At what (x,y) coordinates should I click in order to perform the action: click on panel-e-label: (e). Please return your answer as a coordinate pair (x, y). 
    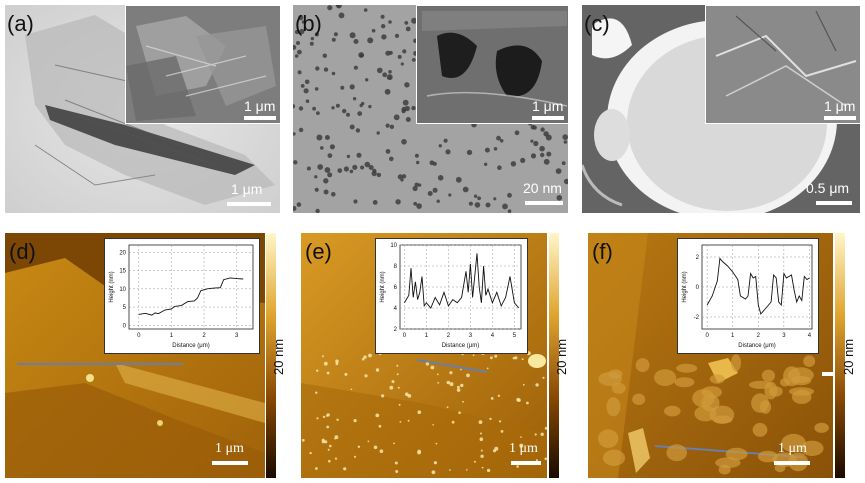
    Looking at the image, I should click on (318, 251).